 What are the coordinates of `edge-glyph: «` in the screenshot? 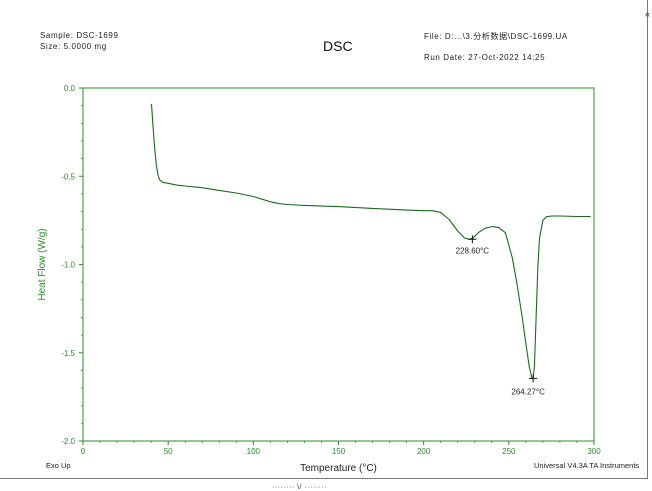 It's located at (648, 14).